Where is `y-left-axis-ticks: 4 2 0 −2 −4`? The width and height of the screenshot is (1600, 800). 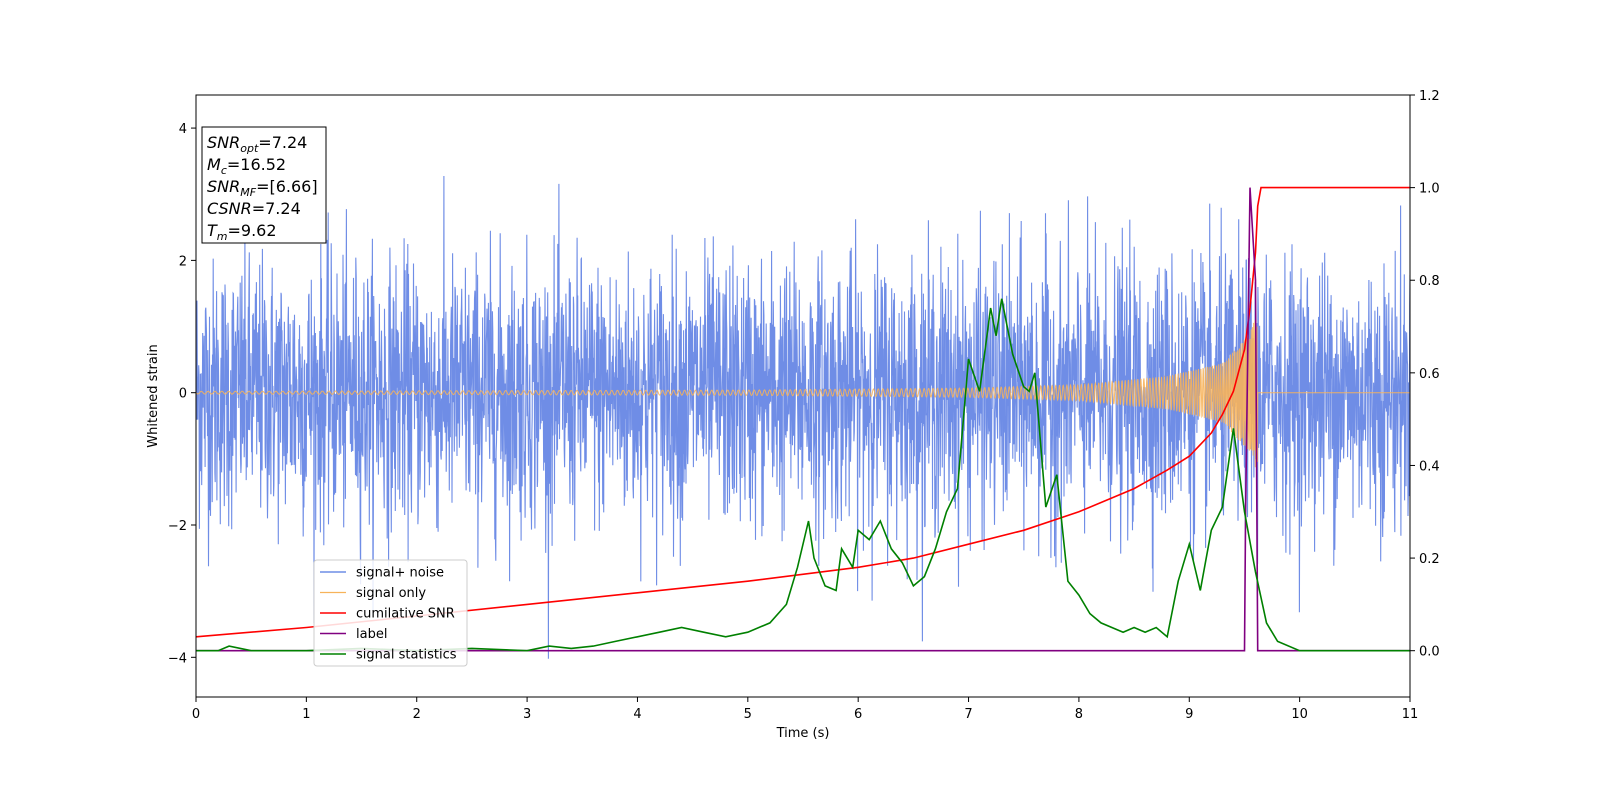 y-left-axis-ticks: 4 2 0 −2 −4 is located at coordinates (182, 394).